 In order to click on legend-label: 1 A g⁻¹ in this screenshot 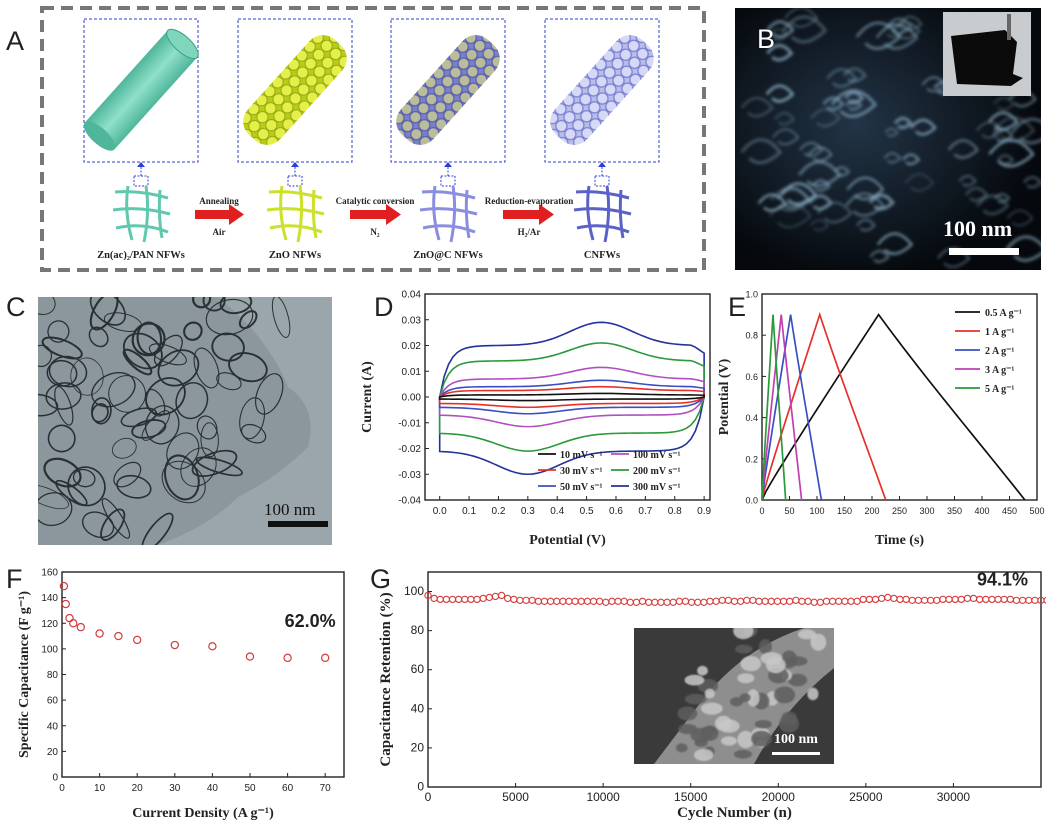, I will do `click(999, 332)`.